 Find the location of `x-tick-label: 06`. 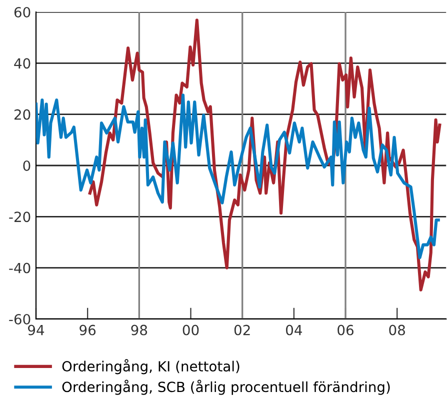

x-tick-label: 06 is located at coordinates (346, 330).